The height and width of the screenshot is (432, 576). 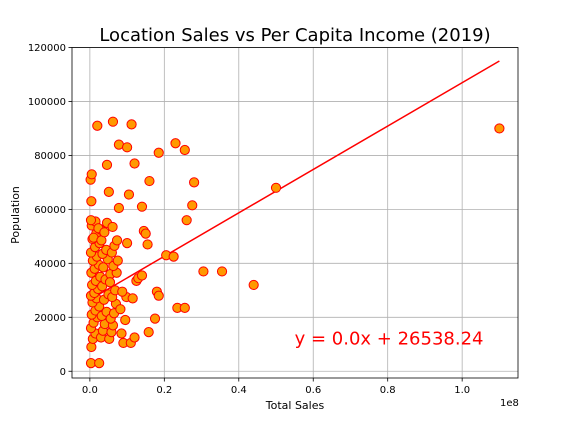 I want to click on y-axis-label: Population, so click(x=15, y=215).